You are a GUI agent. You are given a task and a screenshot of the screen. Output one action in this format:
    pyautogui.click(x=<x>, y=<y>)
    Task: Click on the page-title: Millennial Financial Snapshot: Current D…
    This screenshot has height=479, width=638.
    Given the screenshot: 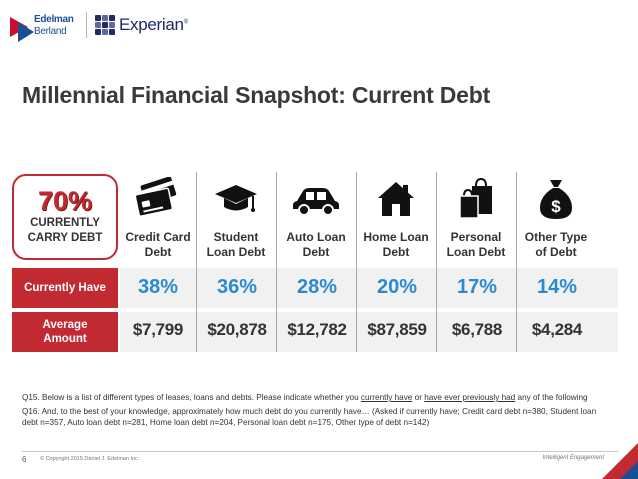 What is the action you would take?
    pyautogui.click(x=256, y=95)
    